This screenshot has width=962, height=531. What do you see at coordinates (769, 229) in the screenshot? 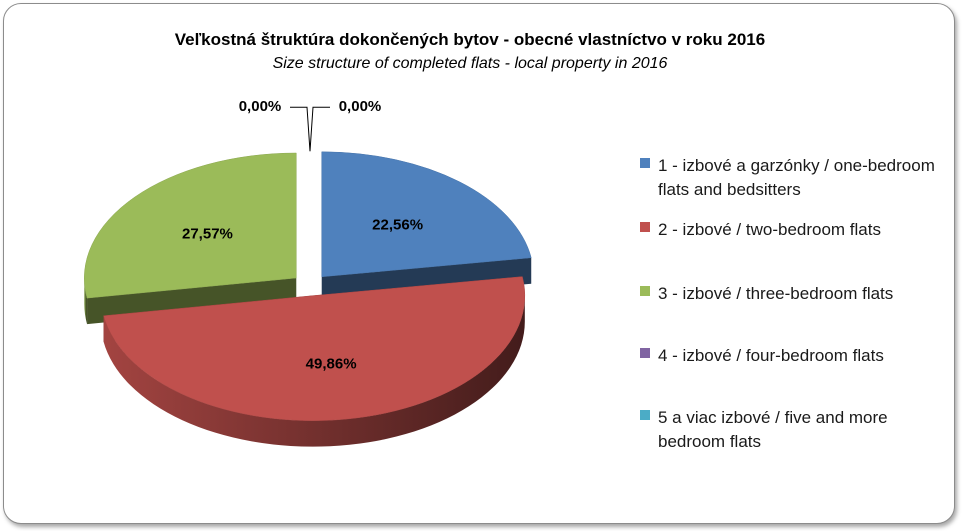
I see `legend-label-2: 2 - izbové / two-bedroom flats` at bounding box center [769, 229].